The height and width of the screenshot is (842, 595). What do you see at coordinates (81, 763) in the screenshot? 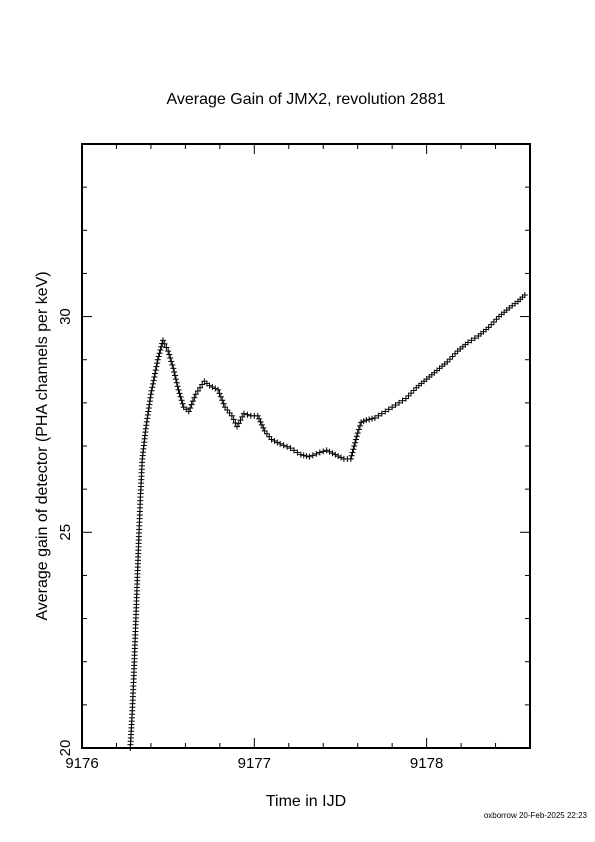
I see `x-tick-label: 9176` at bounding box center [81, 763].